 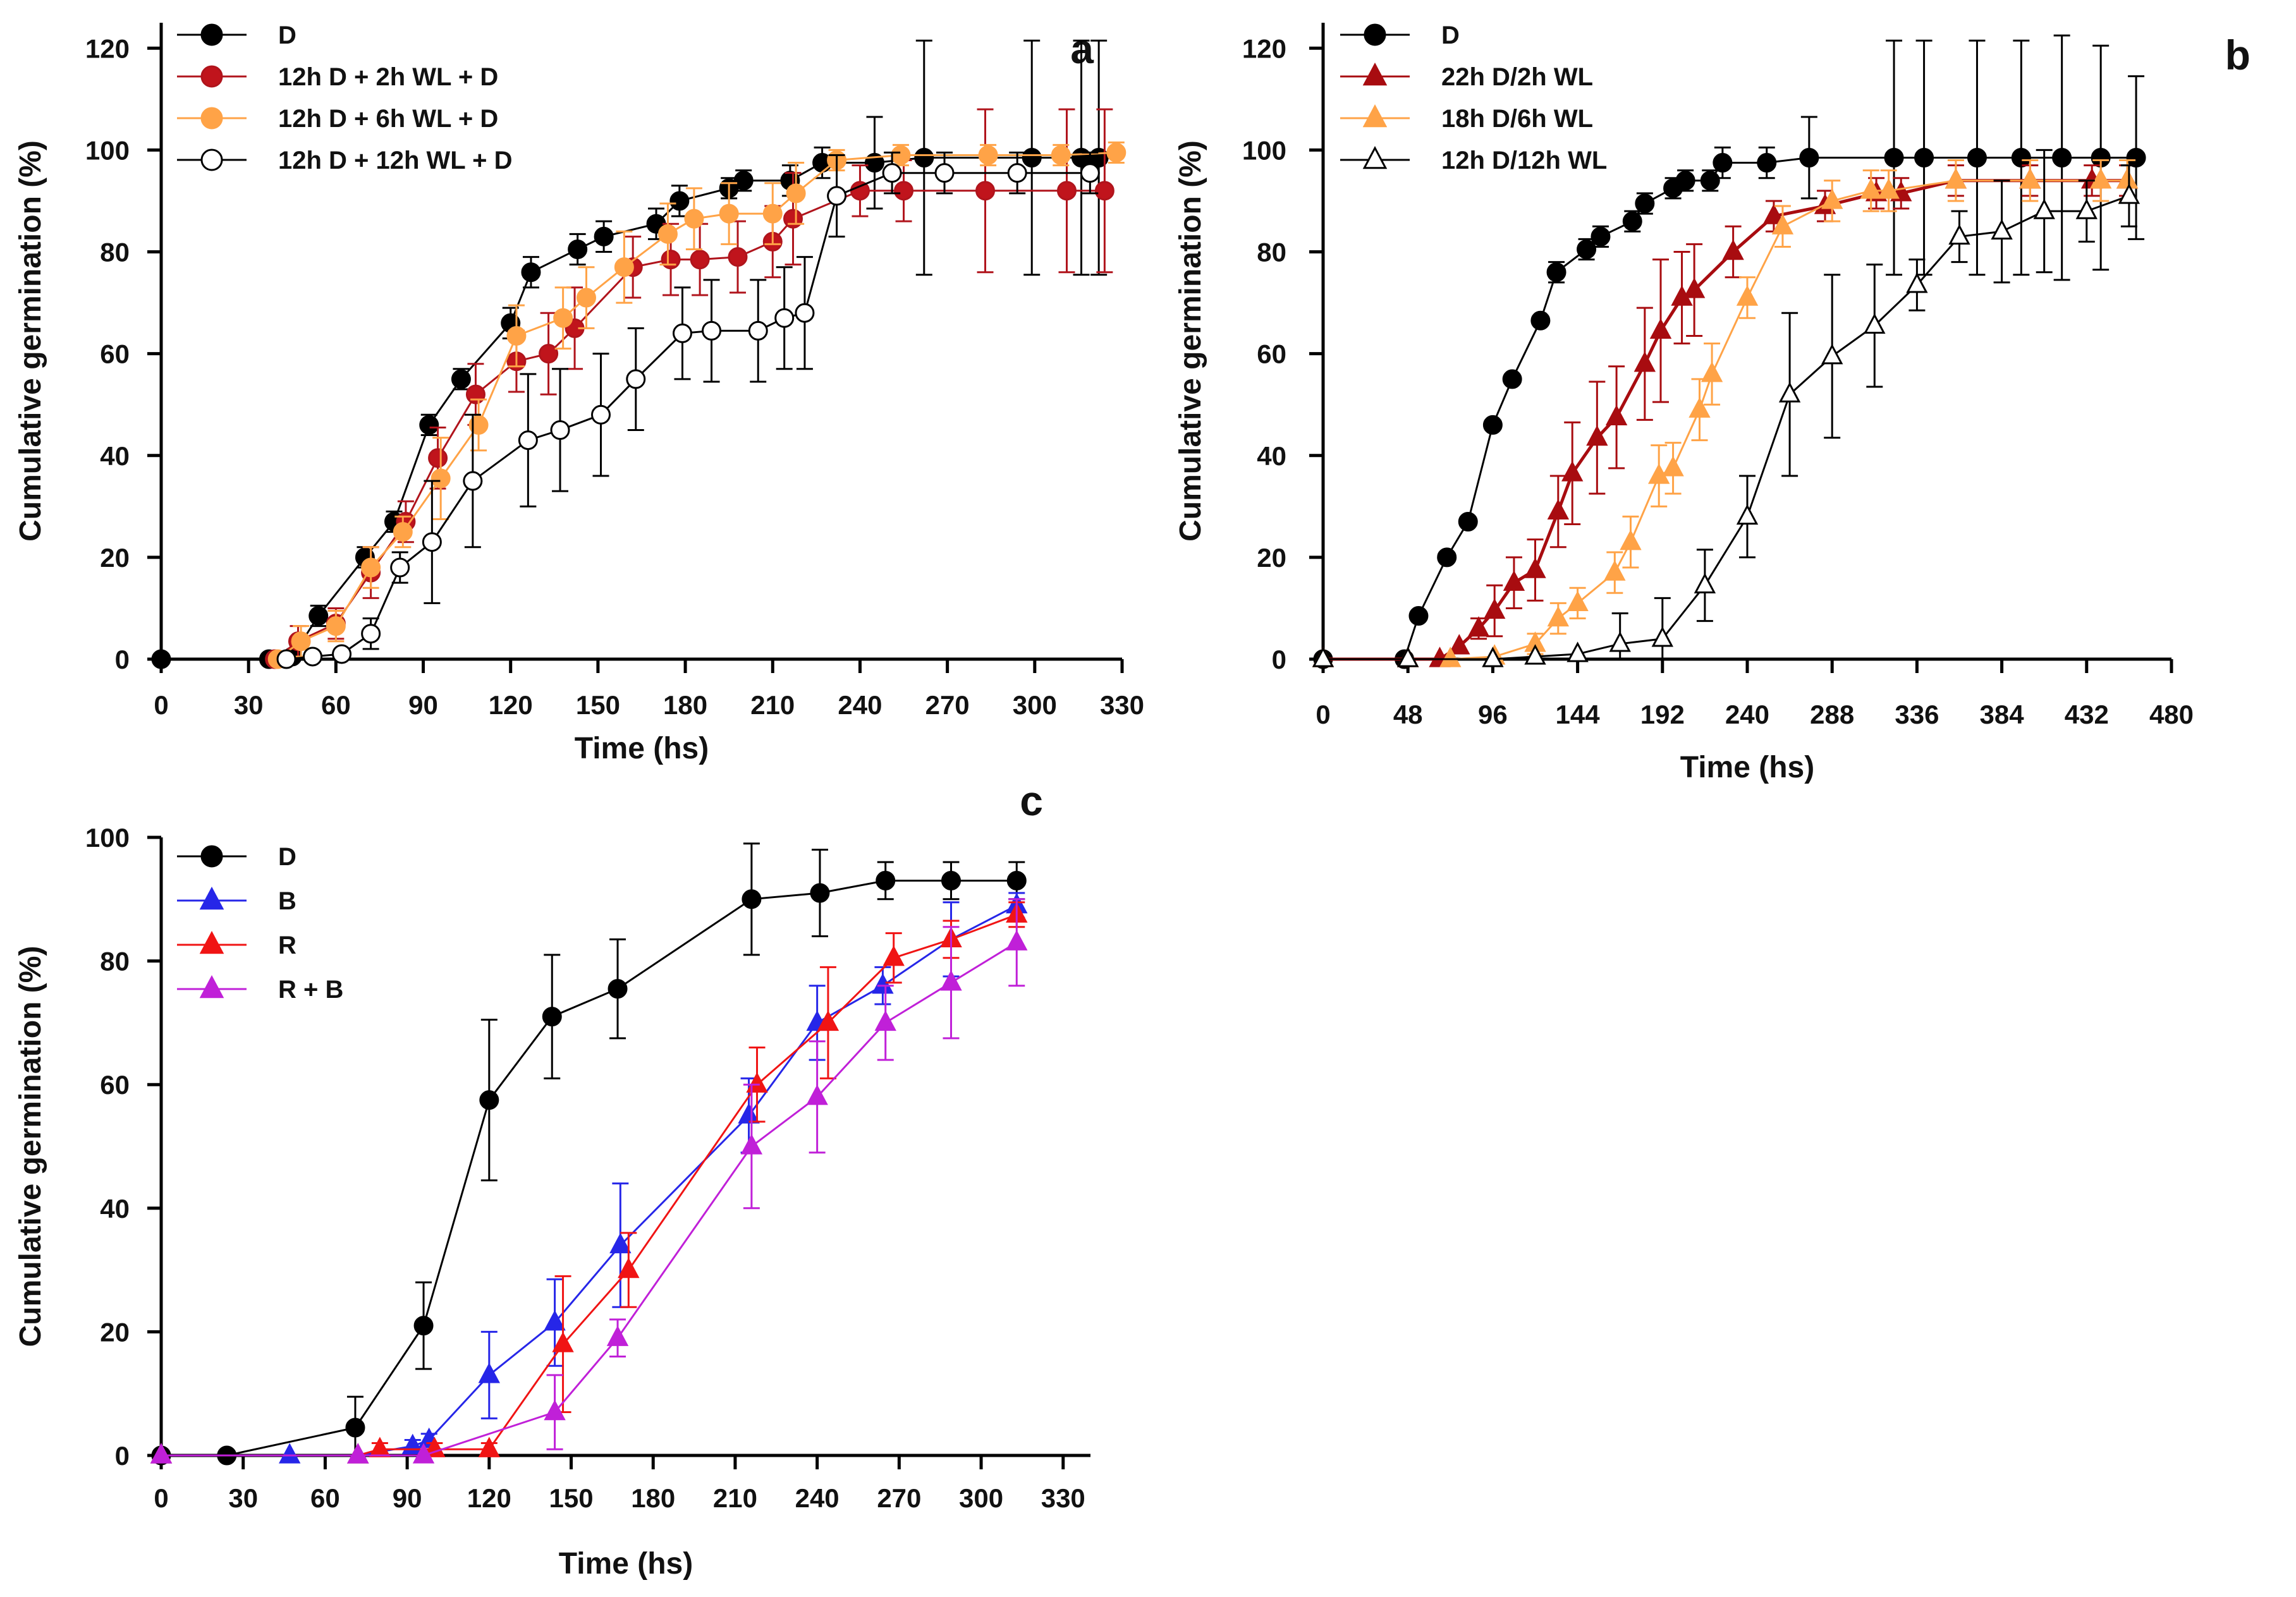 What do you see at coordinates (212, 160) in the screenshot?
I see `legend-marker` at bounding box center [212, 160].